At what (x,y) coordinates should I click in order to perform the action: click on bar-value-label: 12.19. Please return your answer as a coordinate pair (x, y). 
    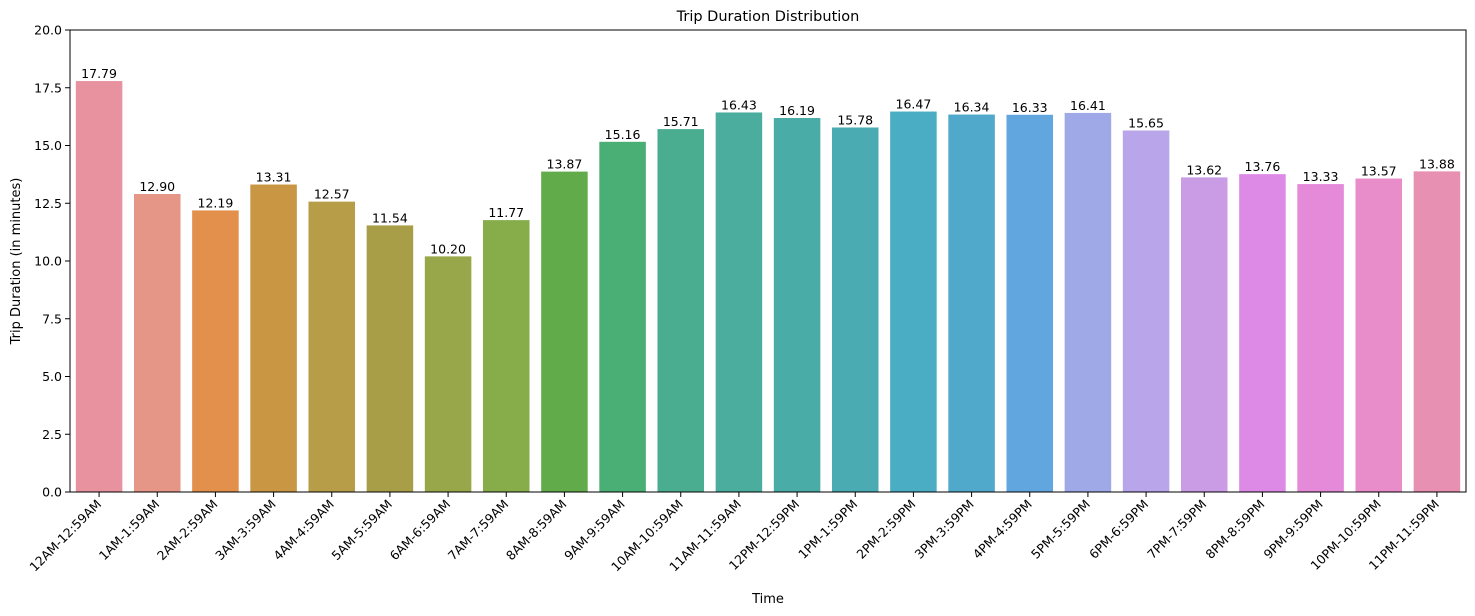
    Looking at the image, I should click on (216, 202).